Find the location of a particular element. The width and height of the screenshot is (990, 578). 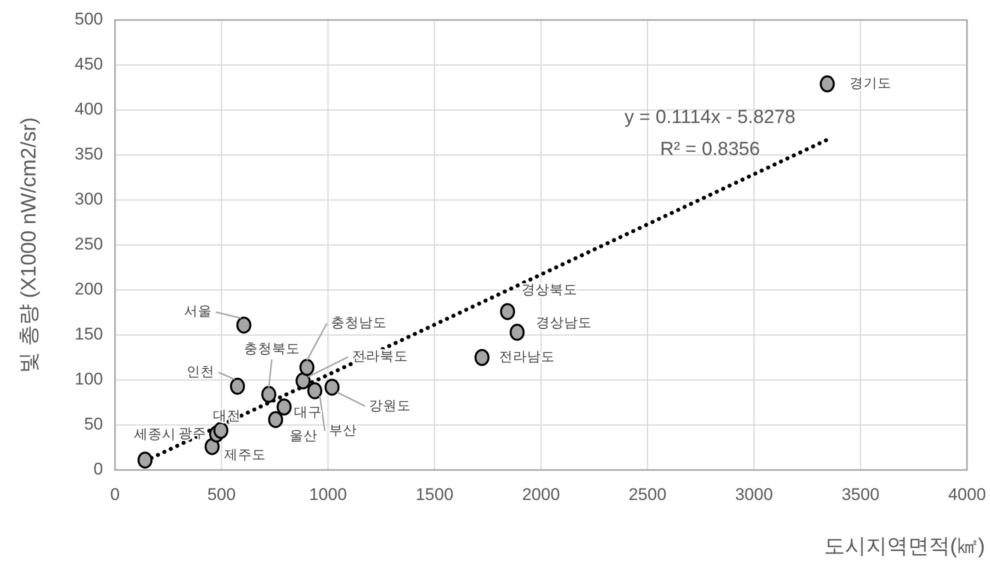

y-tick-label: 250 is located at coordinates (88, 244).